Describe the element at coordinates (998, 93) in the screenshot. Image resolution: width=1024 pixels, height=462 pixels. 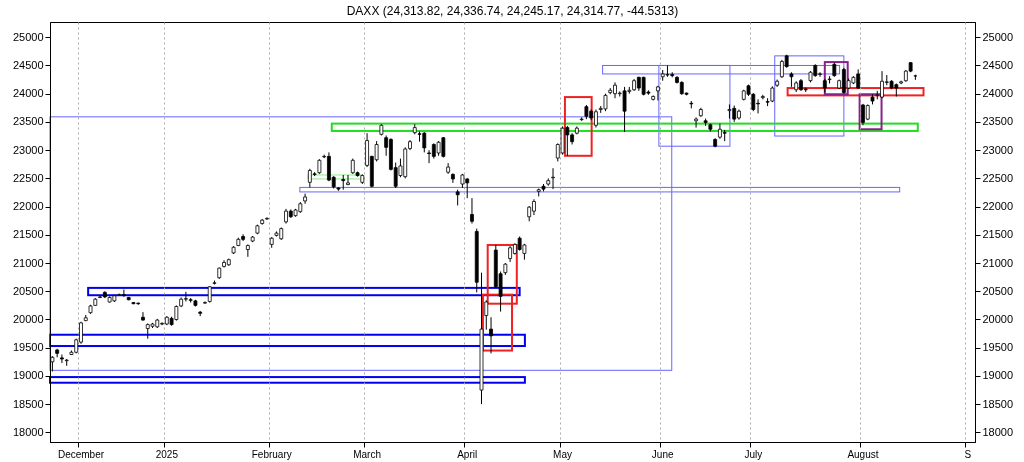
I see `y2-tick-label: 24000` at that location.